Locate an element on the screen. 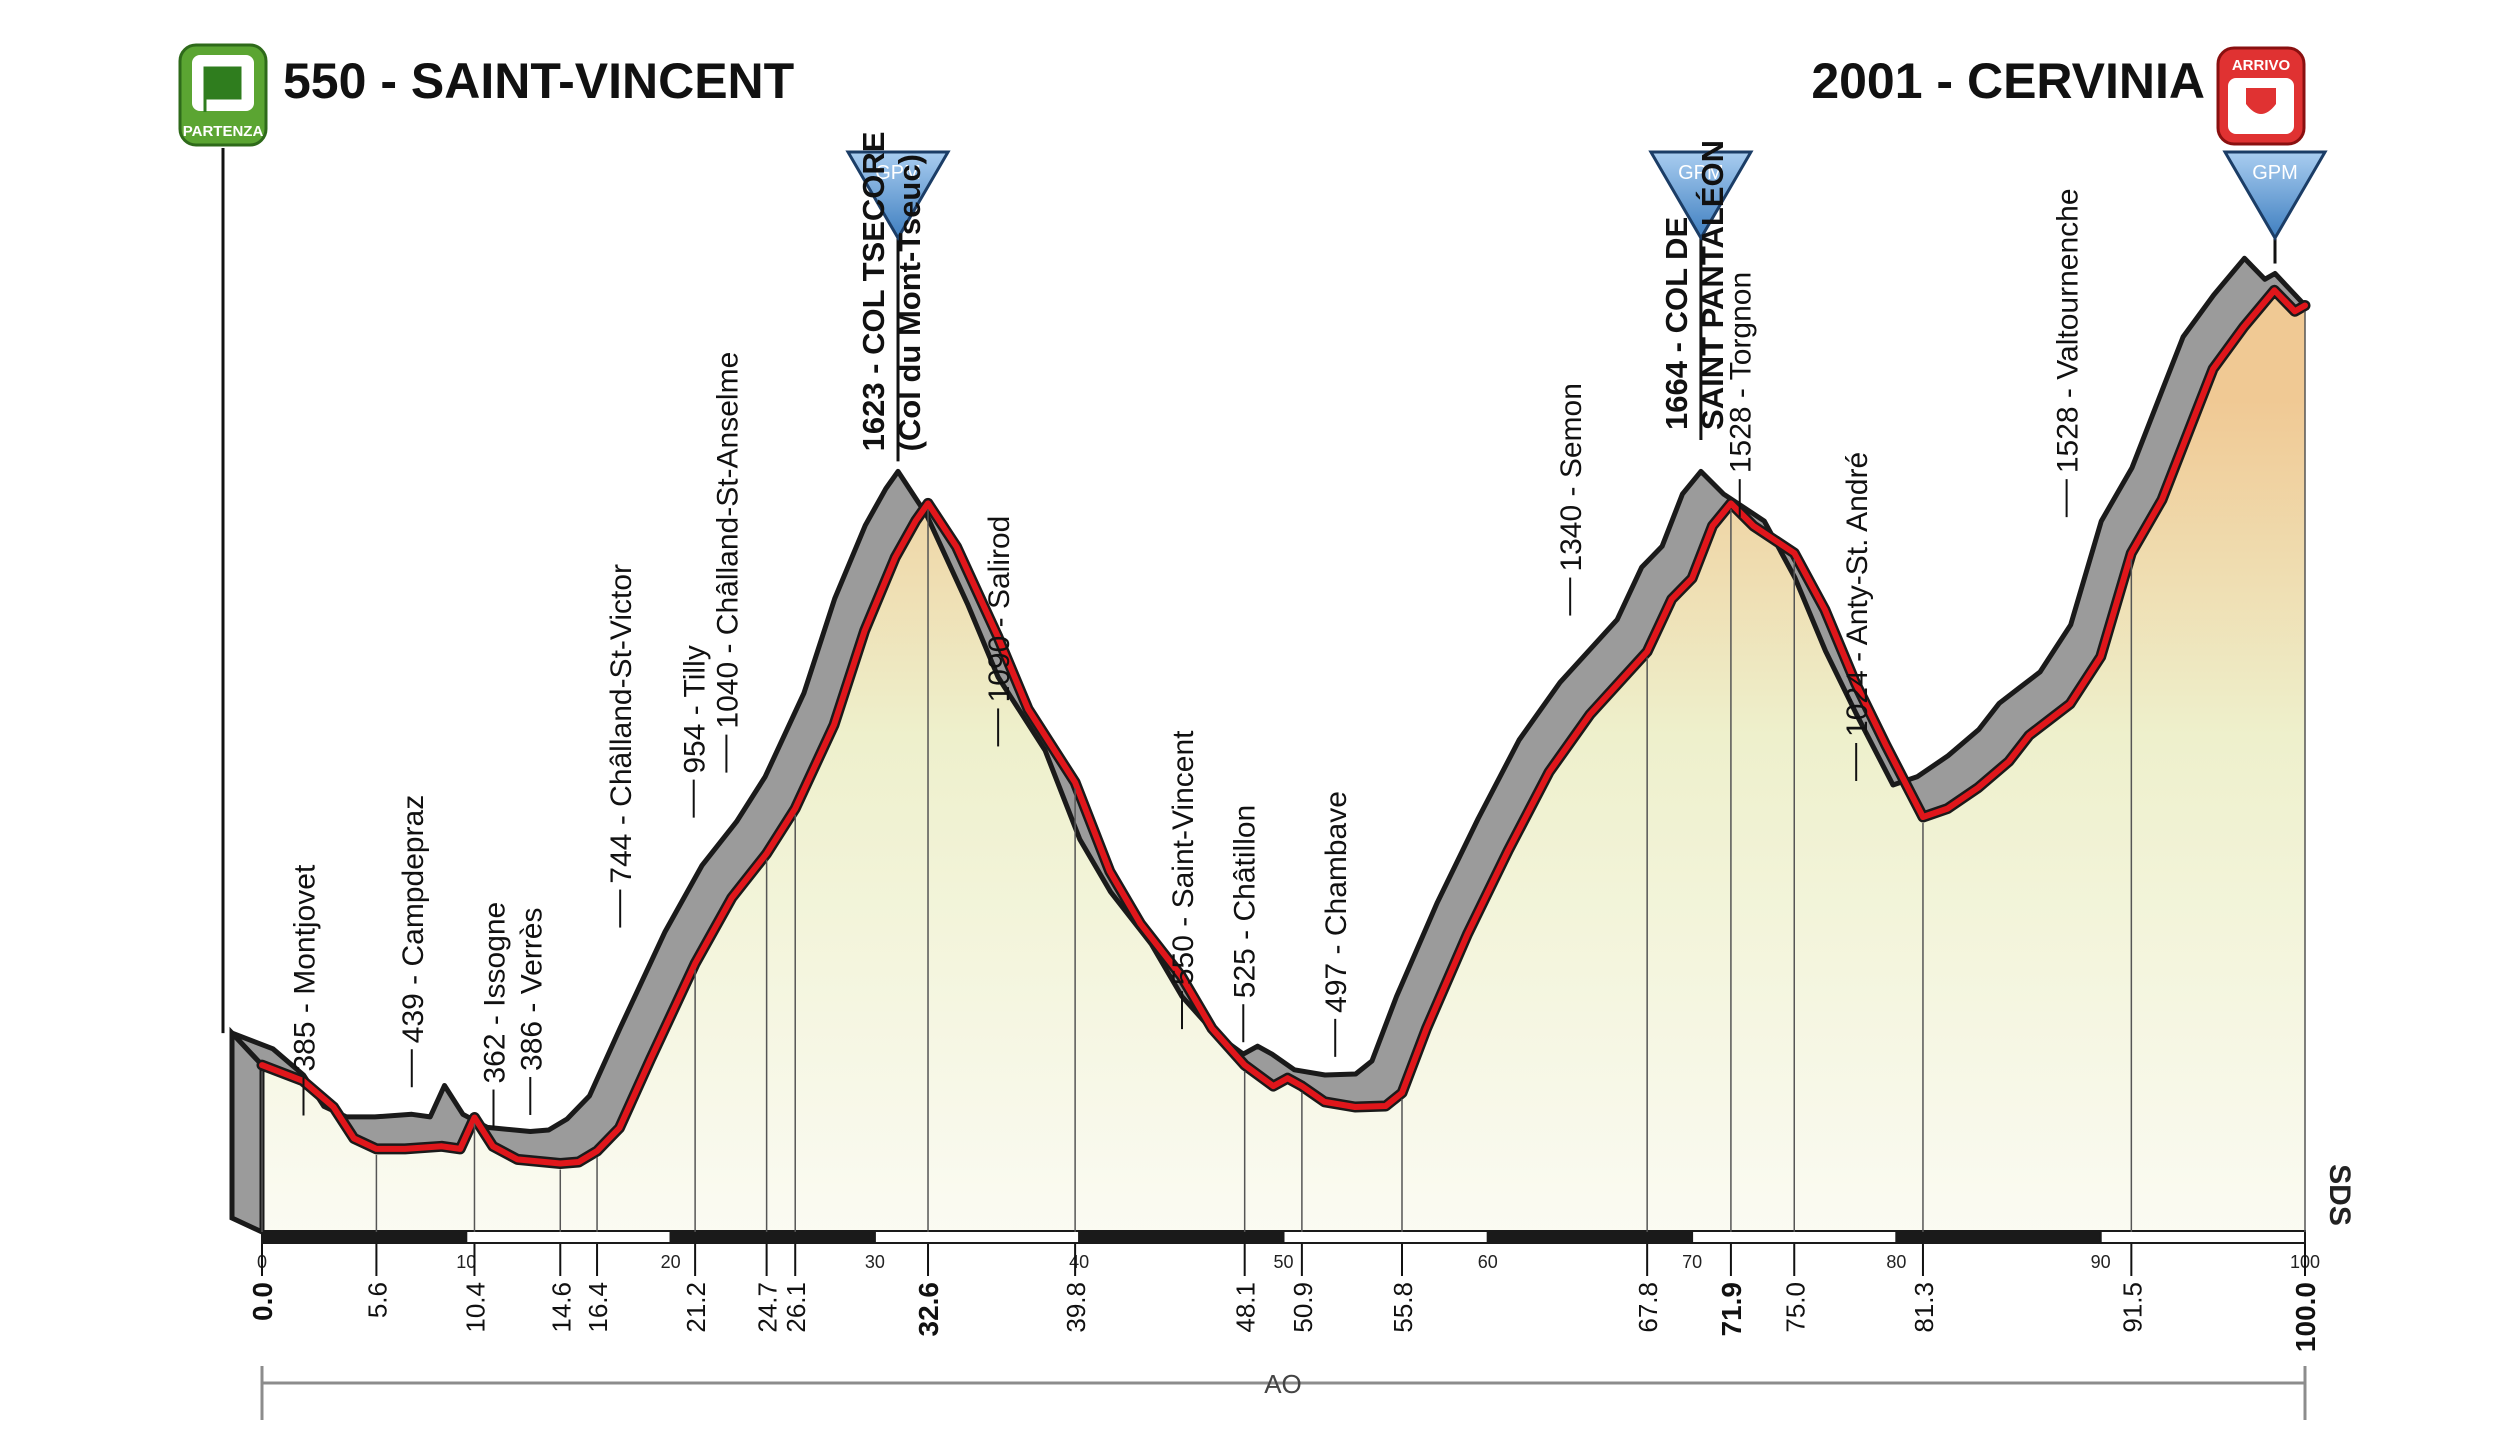  axis-tick-label: 80 is located at coordinates (1896, 1262).